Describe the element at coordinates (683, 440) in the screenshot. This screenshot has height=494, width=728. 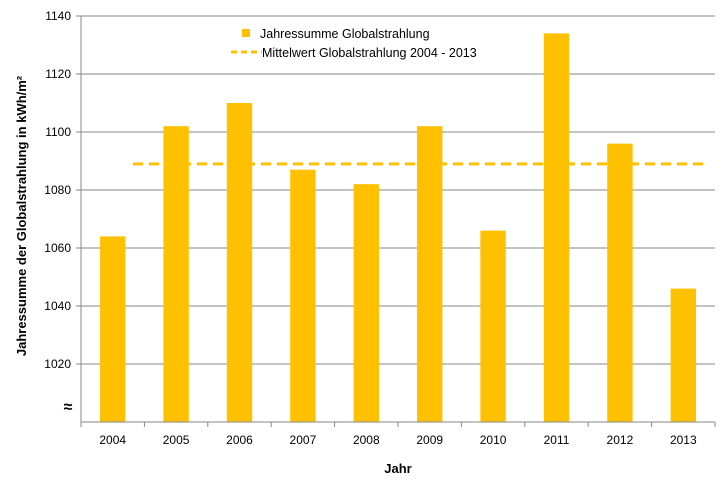
I see `x-tick-label: 2013` at that location.